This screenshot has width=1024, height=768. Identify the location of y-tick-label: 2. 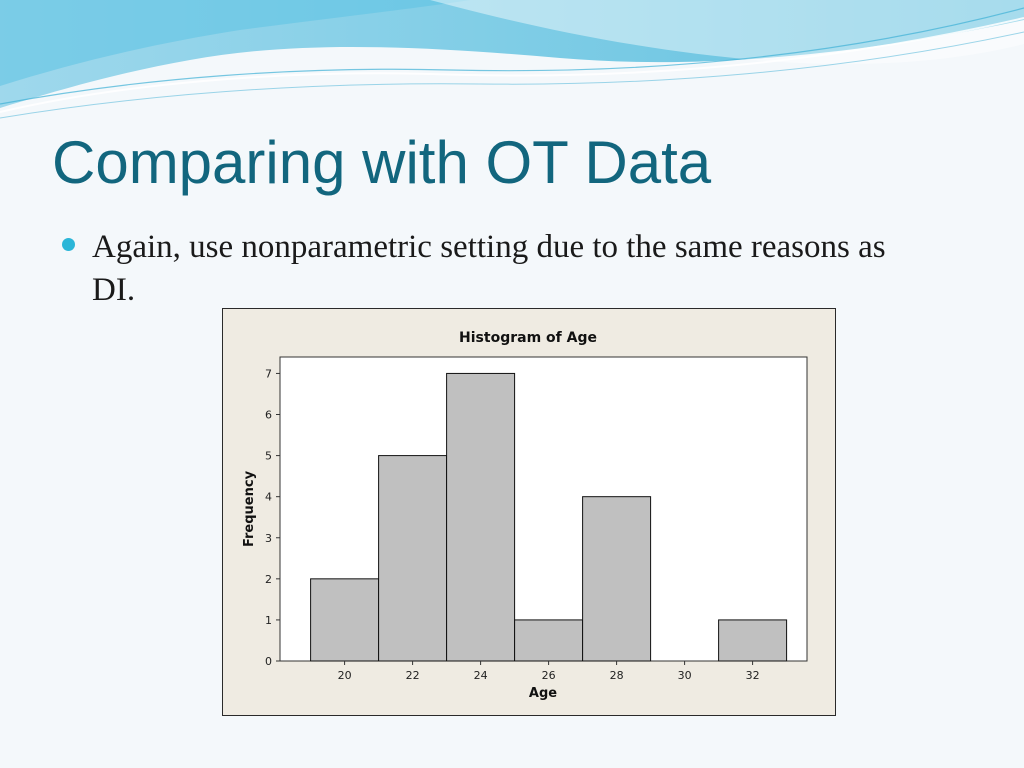
(268, 579).